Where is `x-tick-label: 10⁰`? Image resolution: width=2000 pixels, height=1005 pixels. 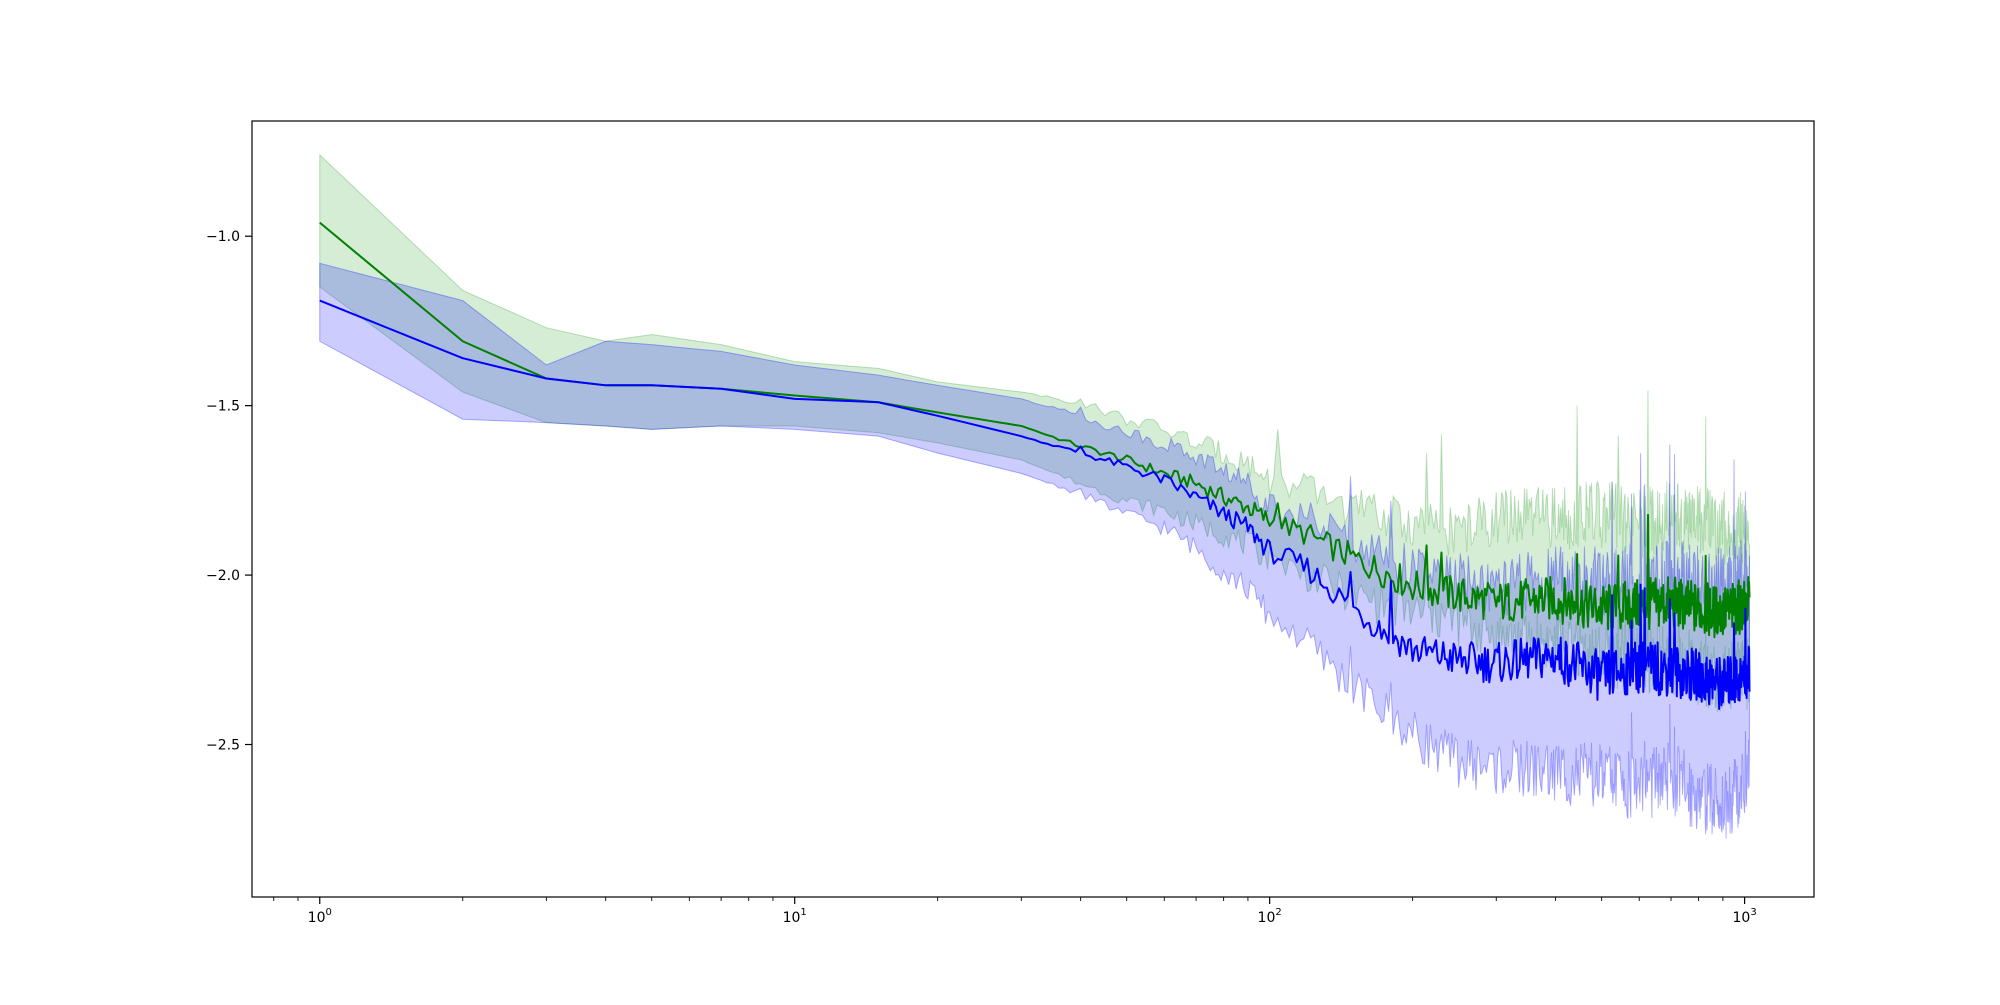
x-tick-label: 10⁰ is located at coordinates (320, 916).